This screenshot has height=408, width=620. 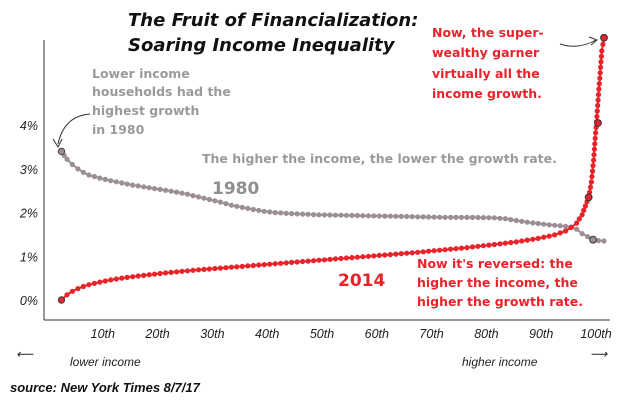 I want to click on higher-income-arrow: ⟶, so click(x=599, y=354).